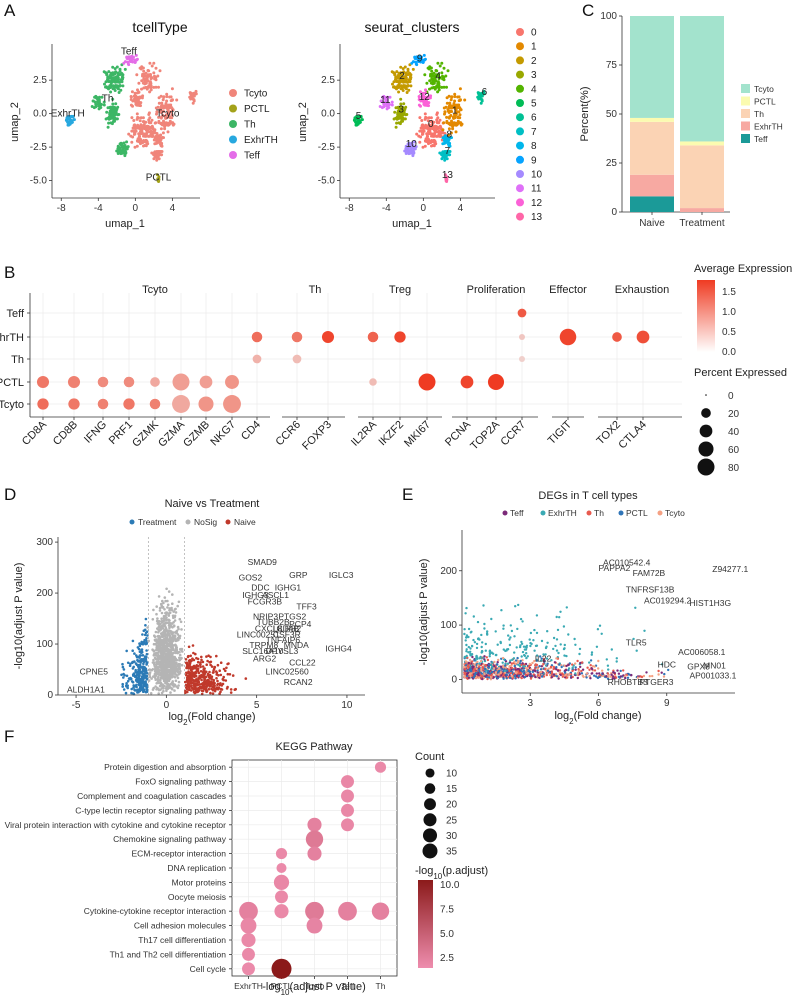 The height and width of the screenshot is (997, 796). What do you see at coordinates (420, 58) in the screenshot?
I see `cluster-label: 9` at bounding box center [420, 58].